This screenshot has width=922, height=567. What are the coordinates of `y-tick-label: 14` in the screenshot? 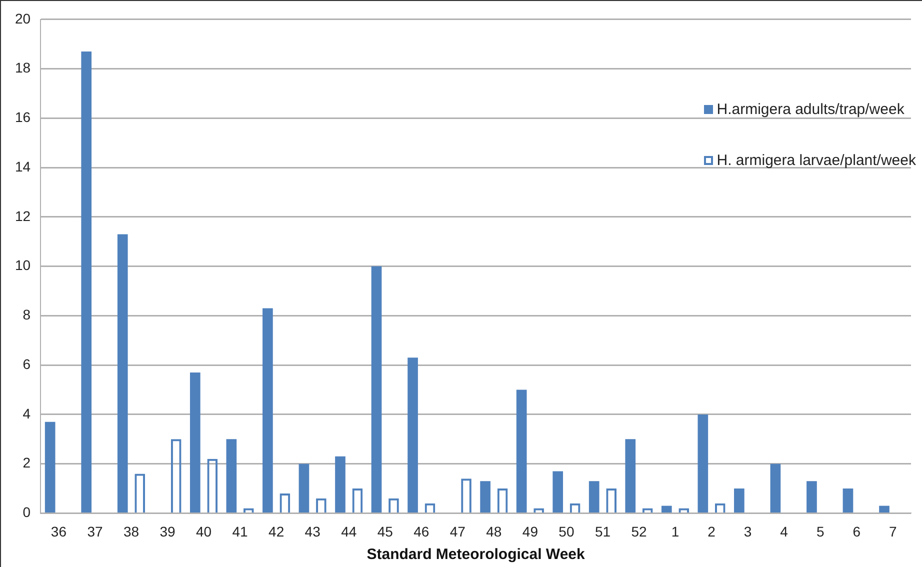 It's located at (22, 166).